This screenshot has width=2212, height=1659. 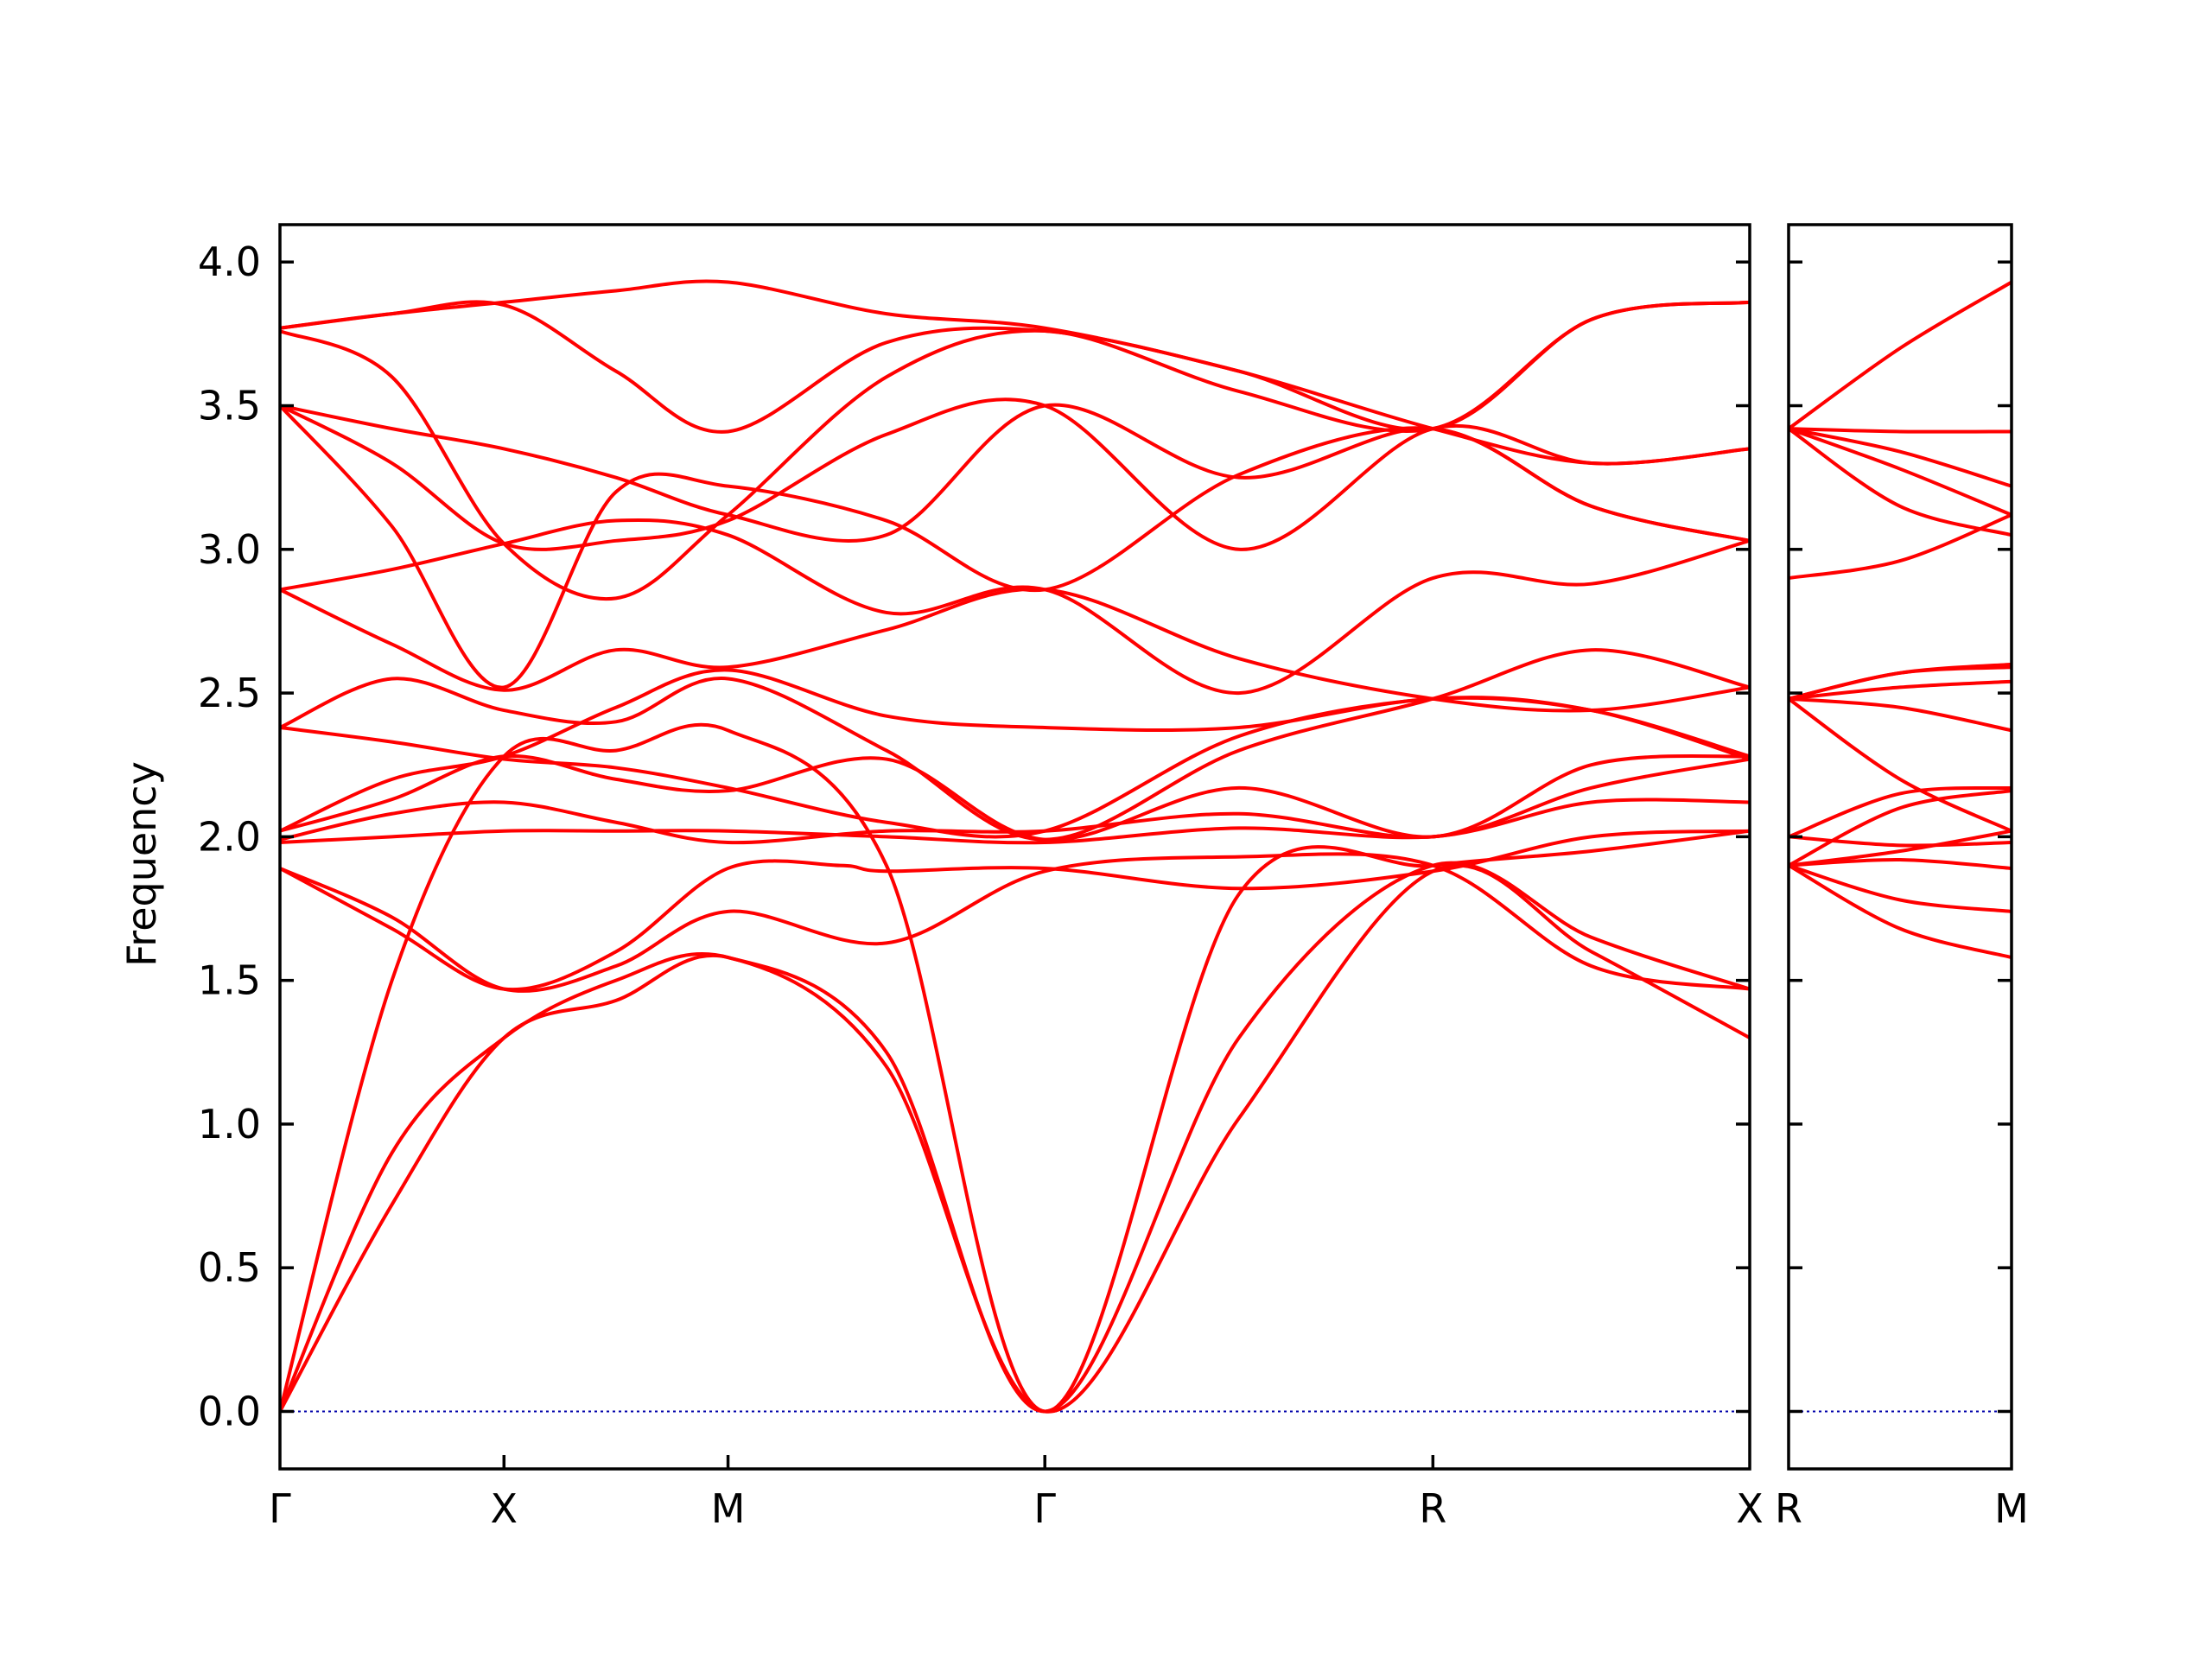 What do you see at coordinates (230, 836) in the screenshot?
I see `y-tick-label: 2.0` at bounding box center [230, 836].